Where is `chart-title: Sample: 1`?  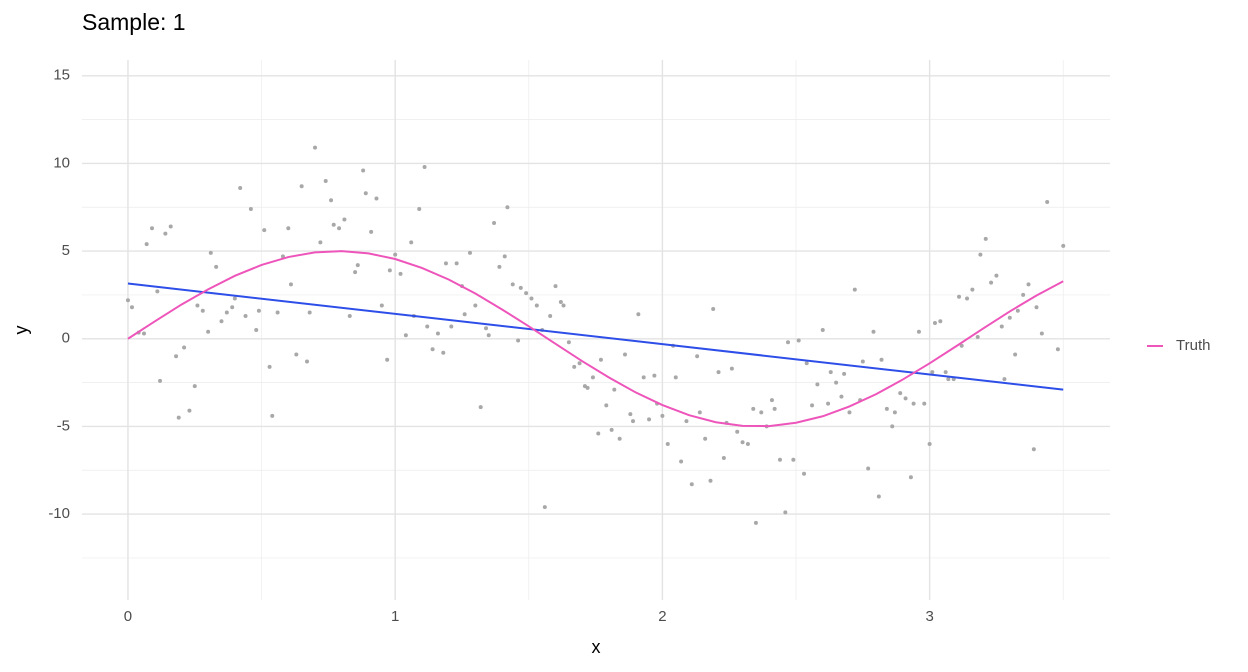 chart-title: Sample: 1 is located at coordinates (134, 22).